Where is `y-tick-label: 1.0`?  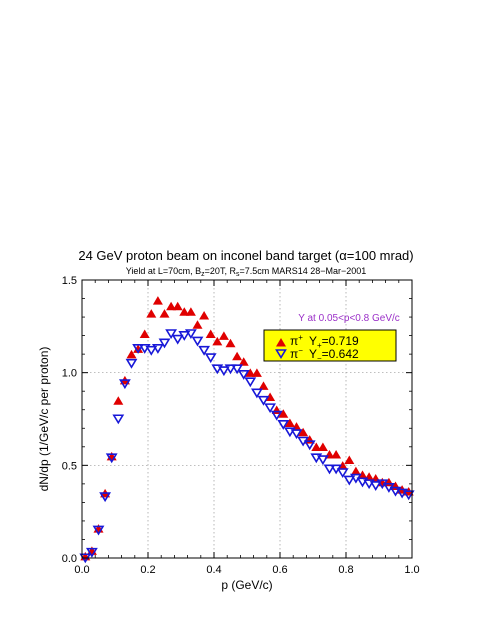 y-tick-label: 1.0 is located at coordinates (69, 374).